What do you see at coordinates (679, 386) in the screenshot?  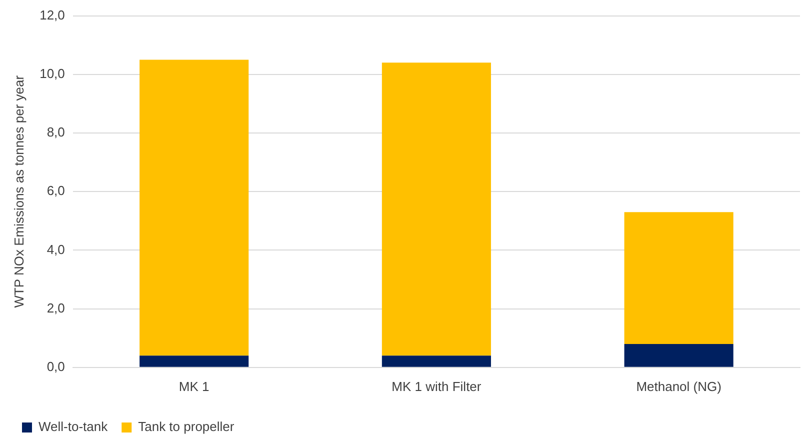 I see `x-tick-label: Methanol (NG)` at bounding box center [679, 386].